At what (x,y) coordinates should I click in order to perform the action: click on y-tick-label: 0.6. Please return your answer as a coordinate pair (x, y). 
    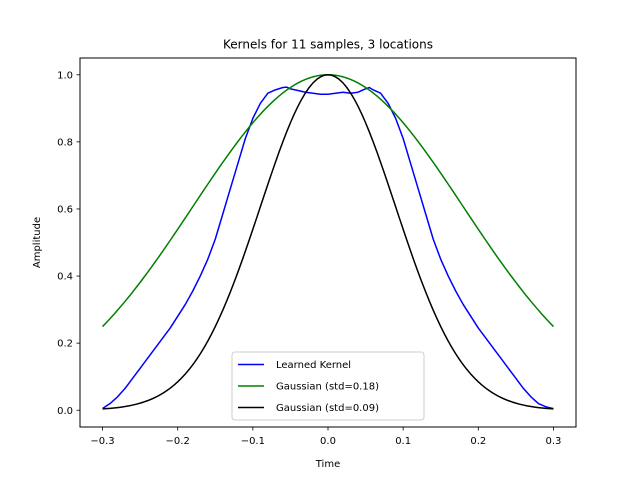
    Looking at the image, I should click on (65, 210).